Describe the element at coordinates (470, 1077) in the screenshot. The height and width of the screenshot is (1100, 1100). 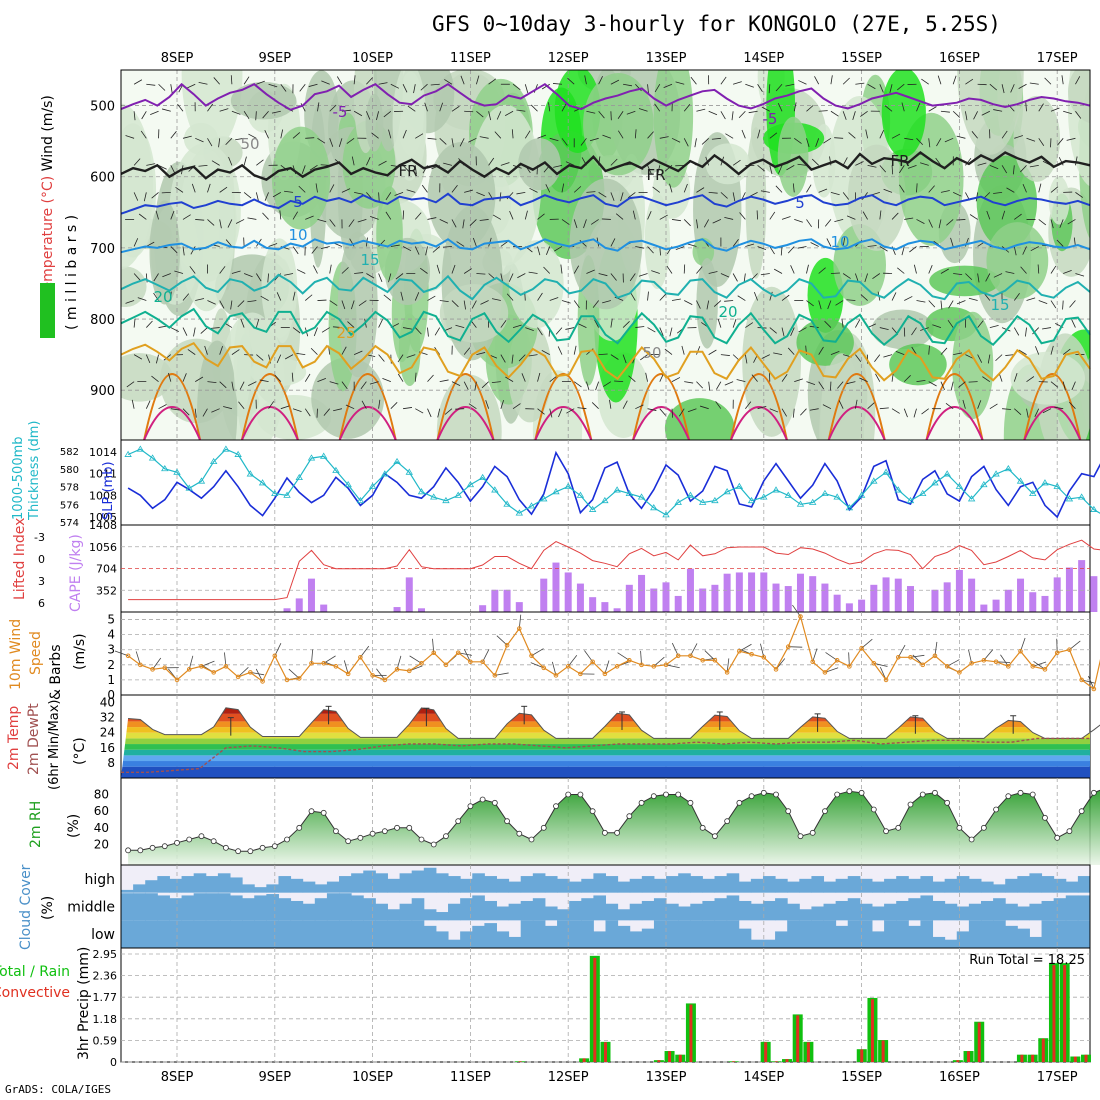
I see `date-label-bottom: 11SEP` at that location.